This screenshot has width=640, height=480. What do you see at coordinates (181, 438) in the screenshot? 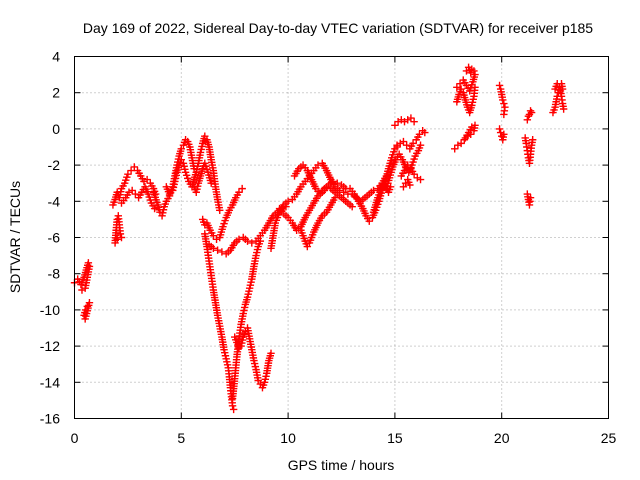
I see `x-tick-label: 5` at bounding box center [181, 438].